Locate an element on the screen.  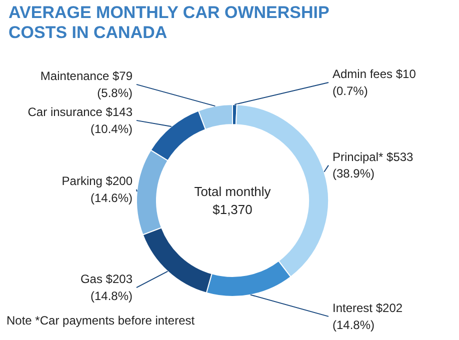
slice-label: Parking $200 (14.6%) is located at coordinates (97, 189).